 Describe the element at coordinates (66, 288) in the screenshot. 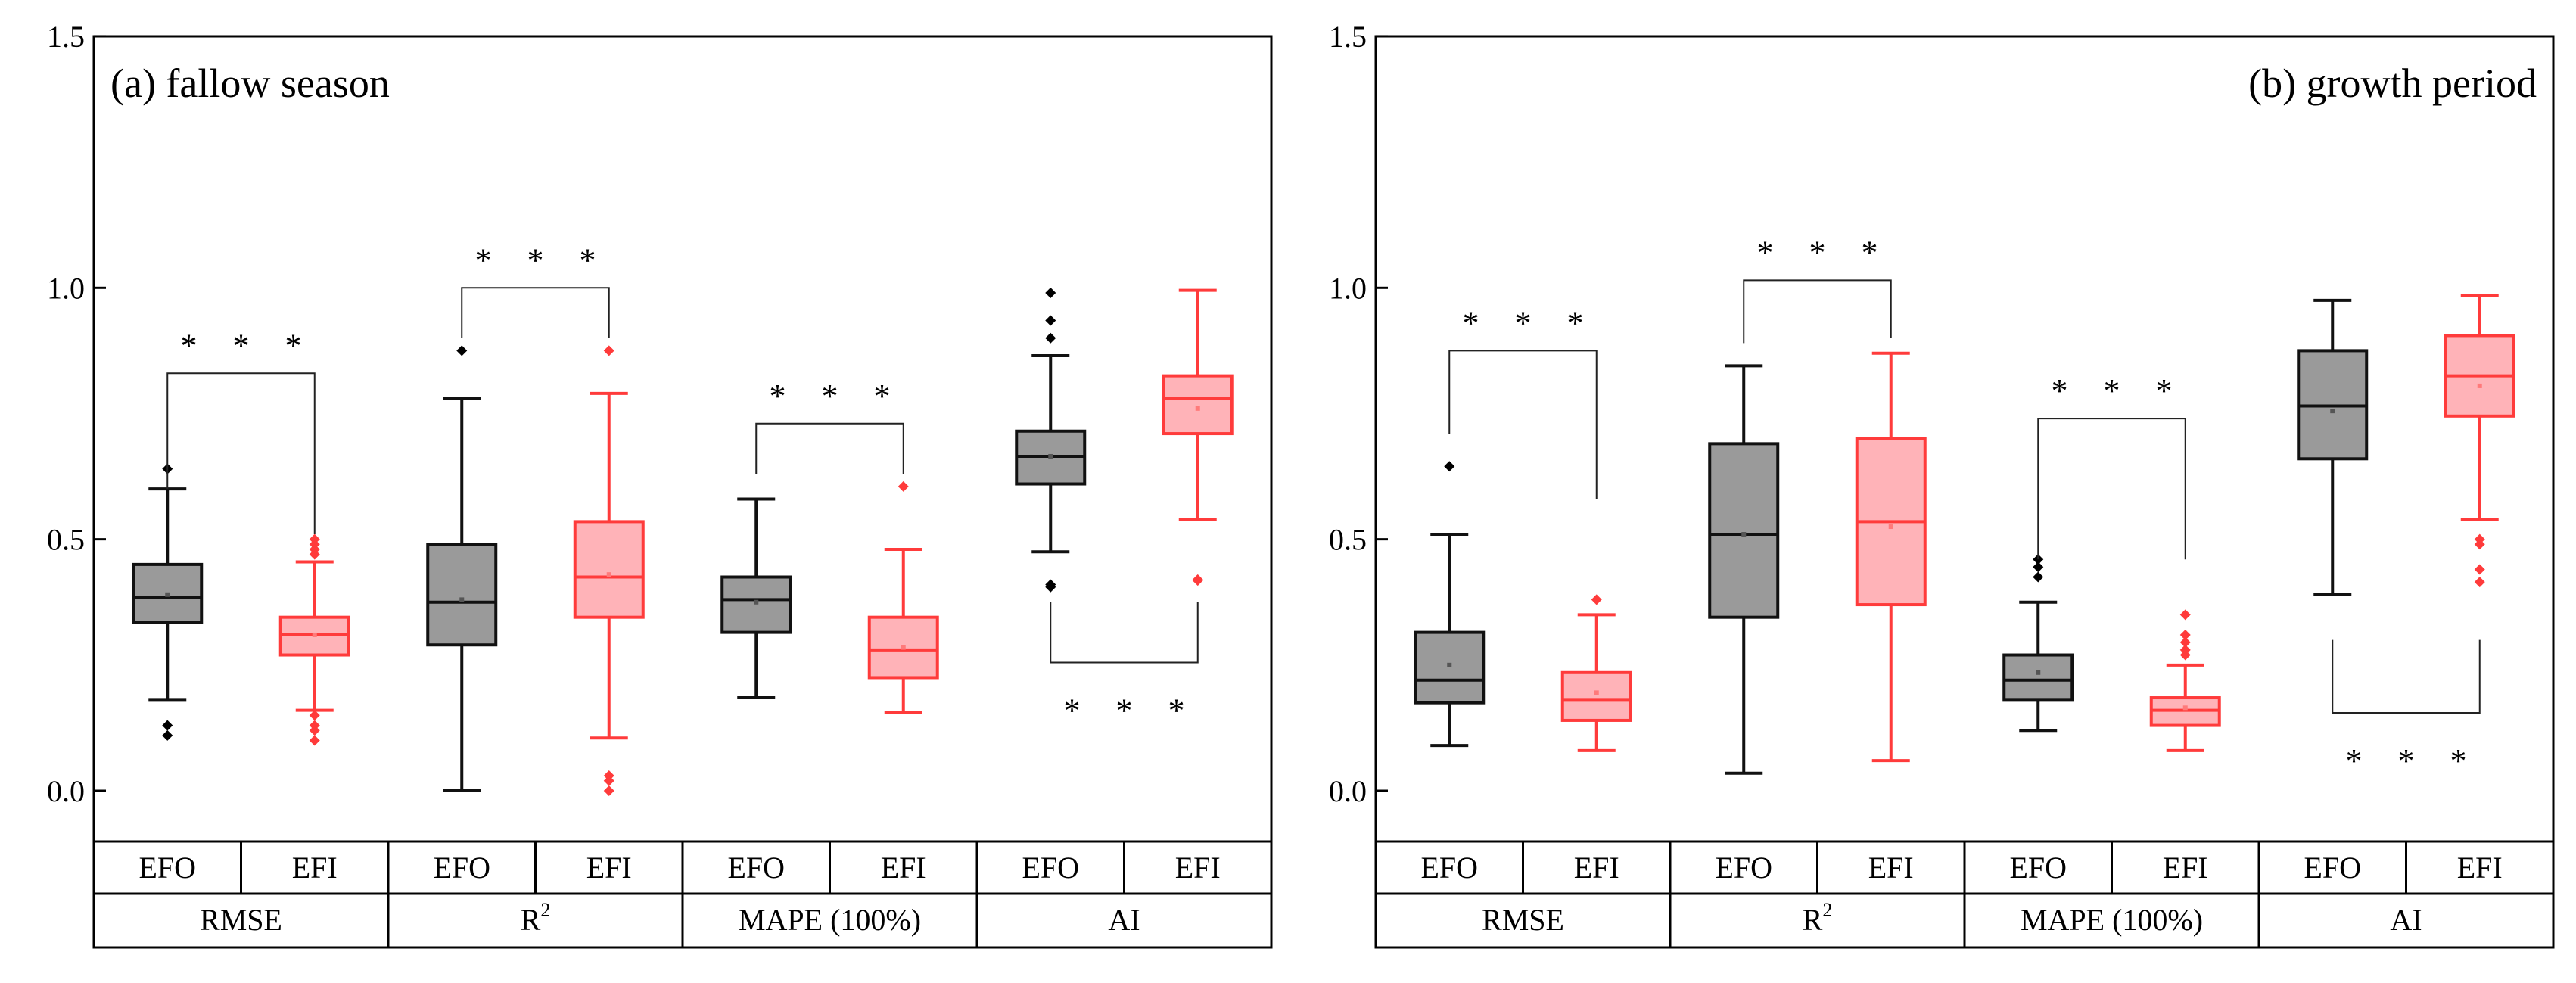

I see `y-tick-label: 1.0` at that location.